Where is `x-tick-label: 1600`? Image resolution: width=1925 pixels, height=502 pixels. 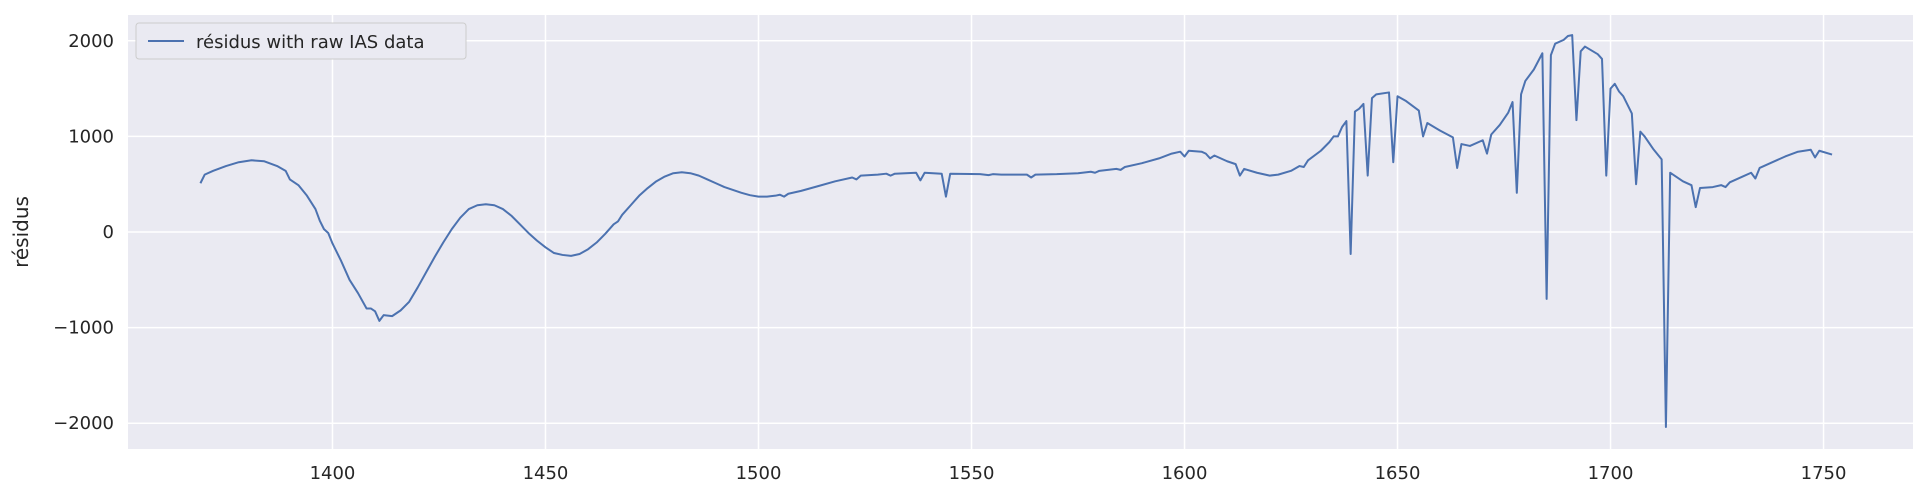
x-tick-label: 1600 is located at coordinates (1185, 473).